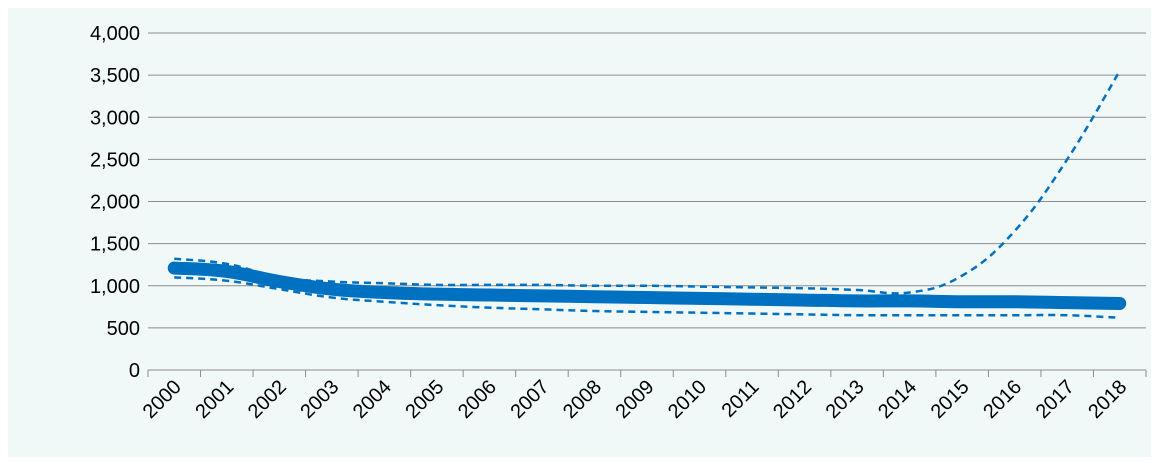  Describe the element at coordinates (214, 399) in the screenshot. I see `x-tick-label: 2001` at that location.